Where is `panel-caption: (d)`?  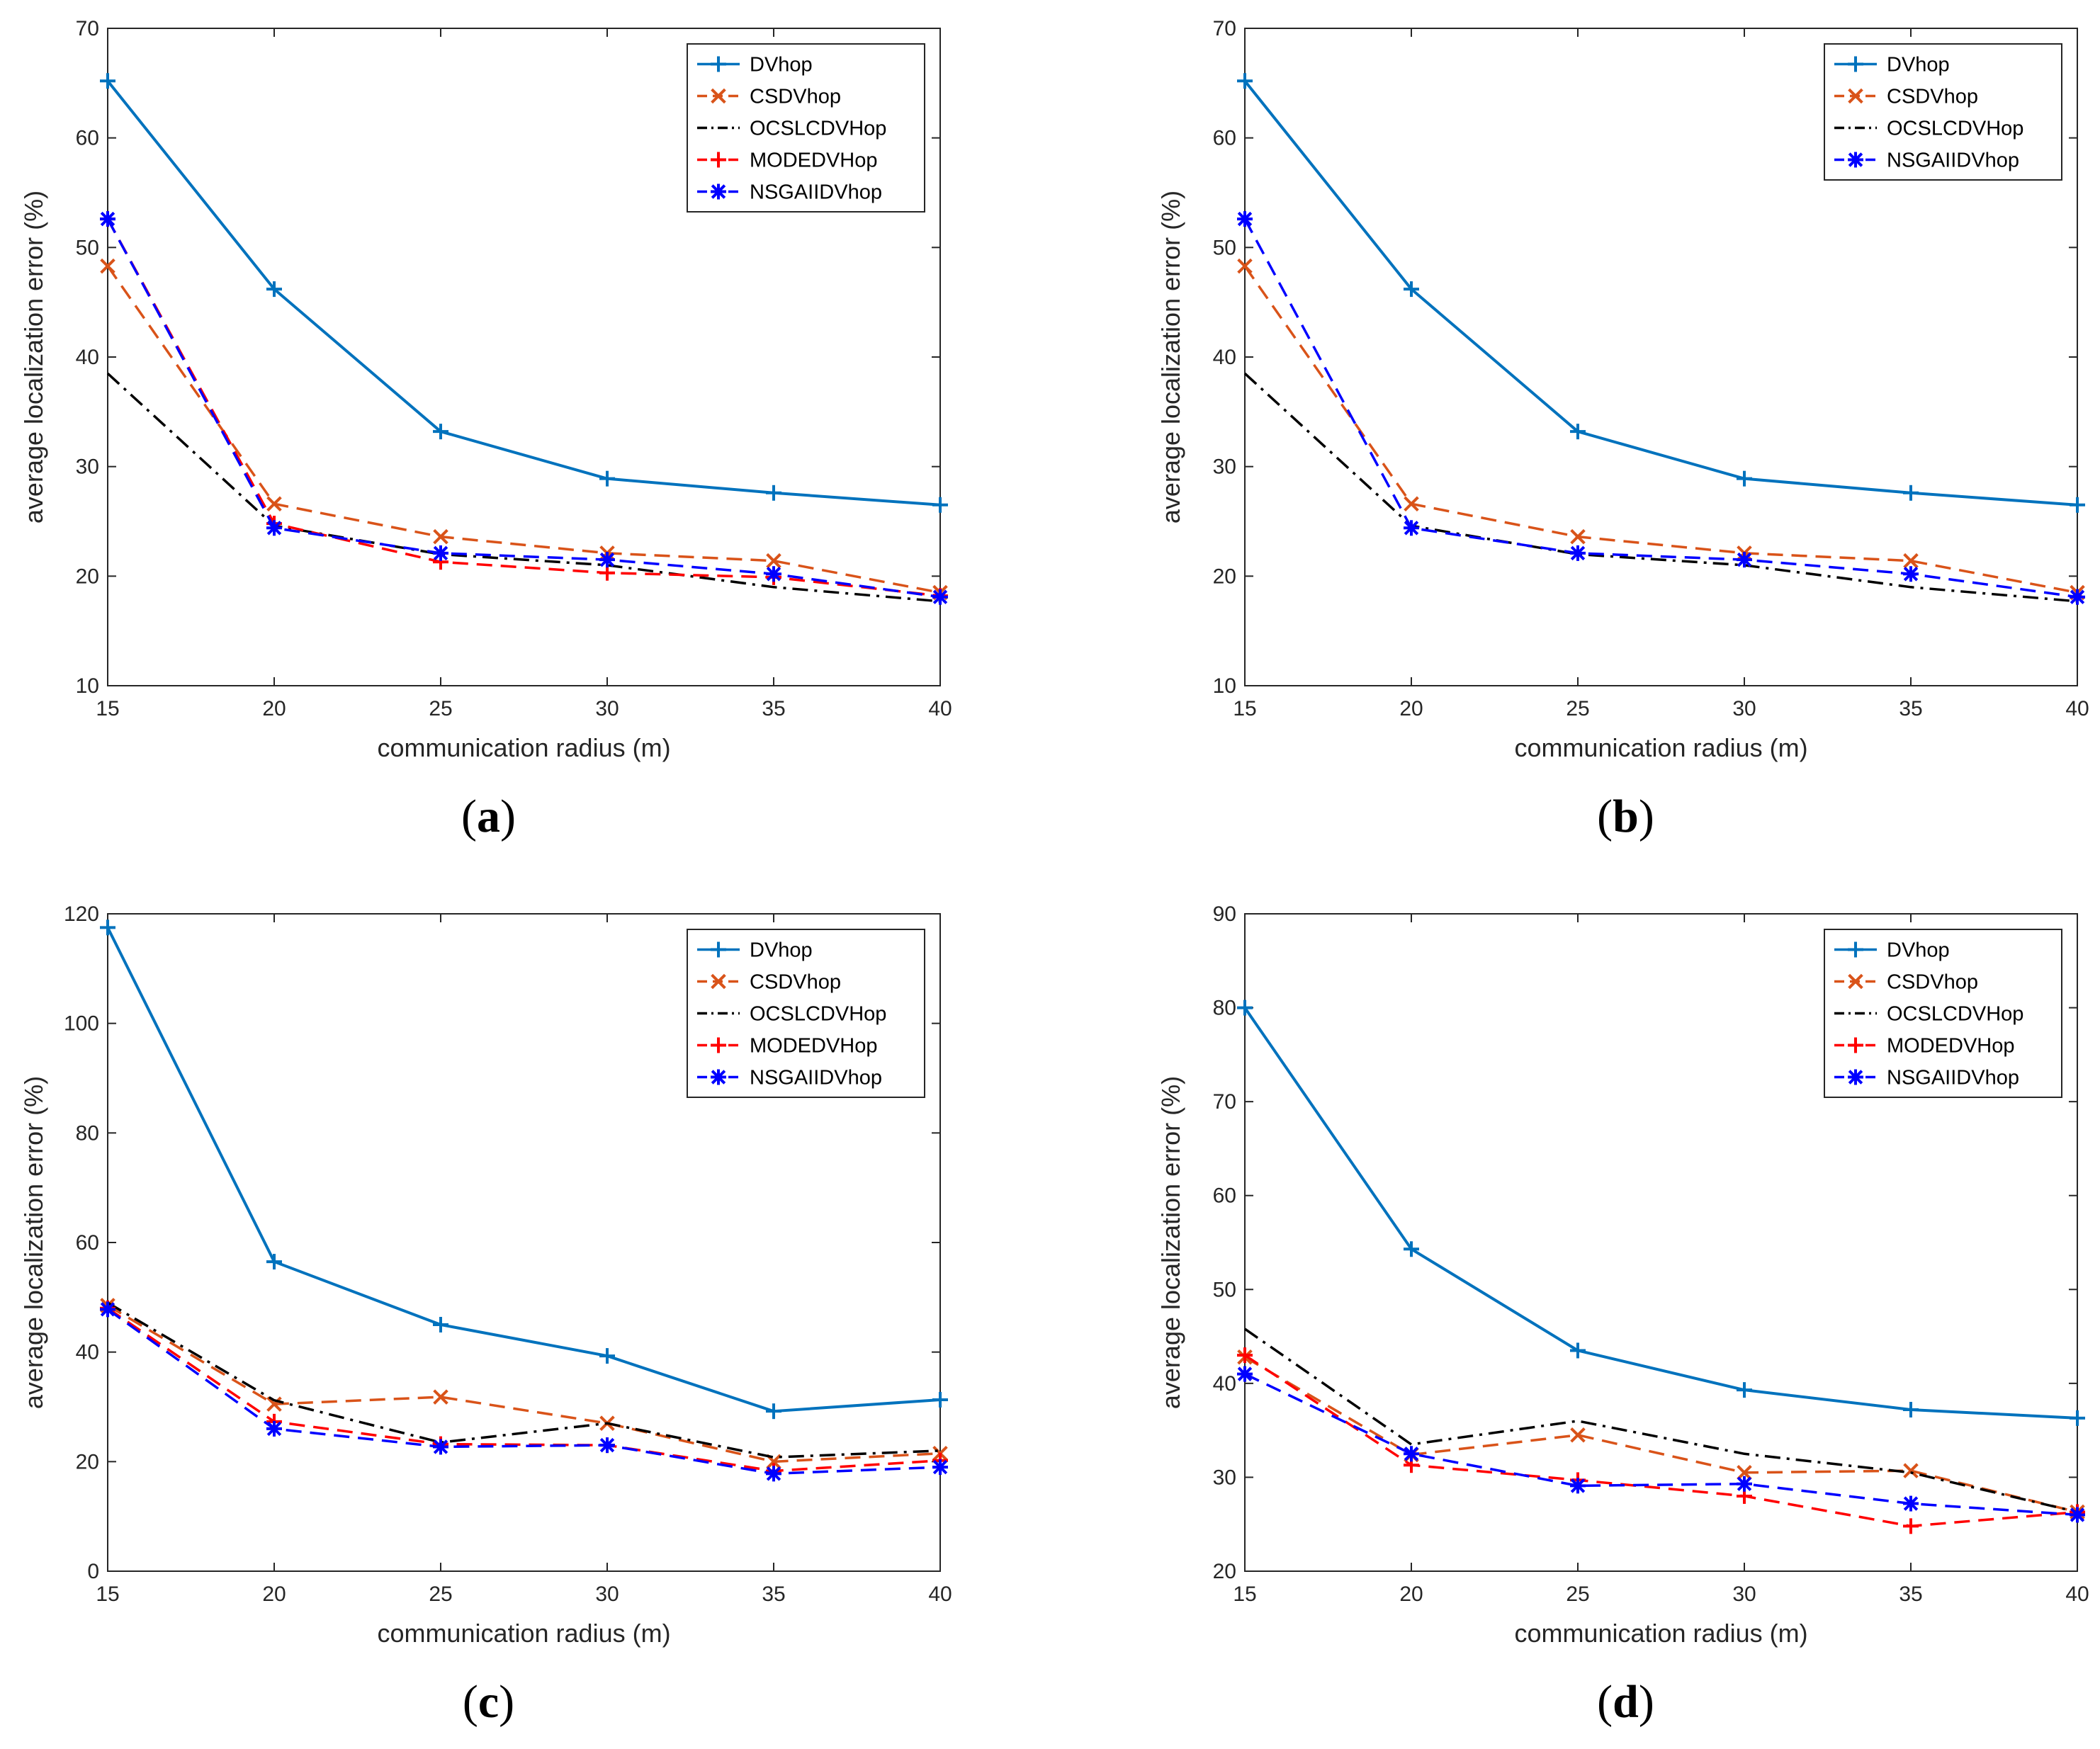
panel-caption: (d) is located at coordinates (1625, 1702).